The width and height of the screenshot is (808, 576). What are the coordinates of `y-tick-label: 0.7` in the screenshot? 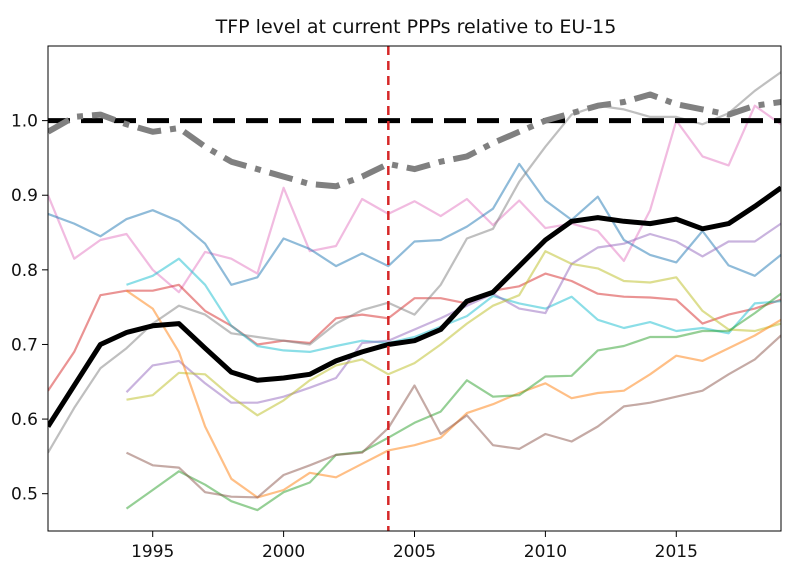 It's located at (24, 345).